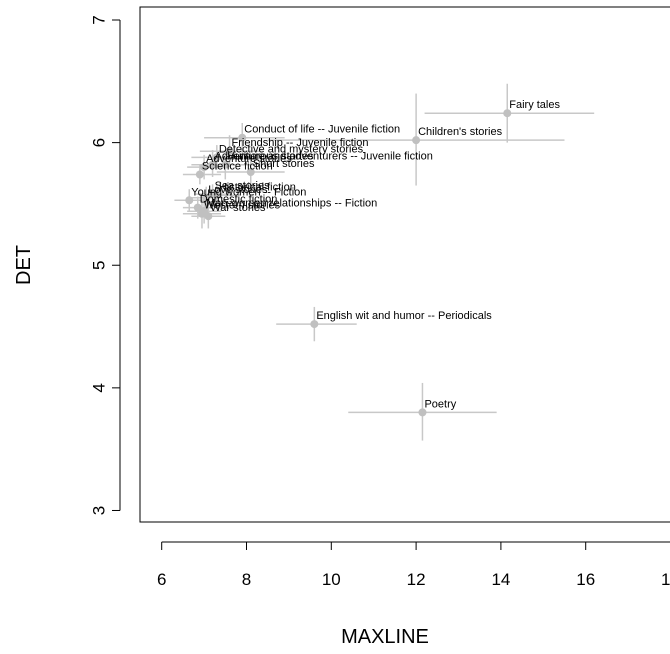 Image resolution: width=670 pixels, height=654 pixels. I want to click on x-tick-label: 6, so click(161, 579).